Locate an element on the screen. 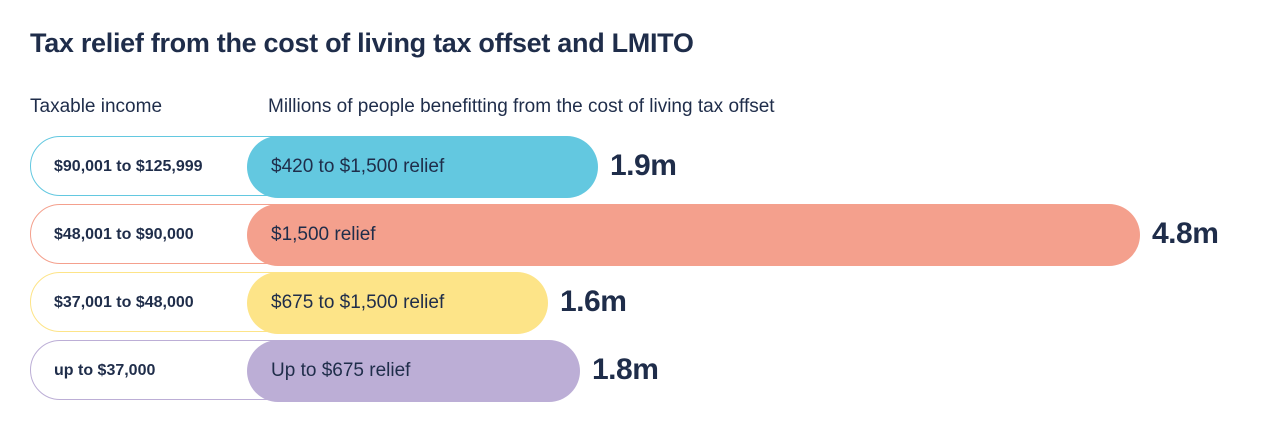 This screenshot has height=433, width=1280. relief-bar: $1,500 relief is located at coordinates (693, 235).